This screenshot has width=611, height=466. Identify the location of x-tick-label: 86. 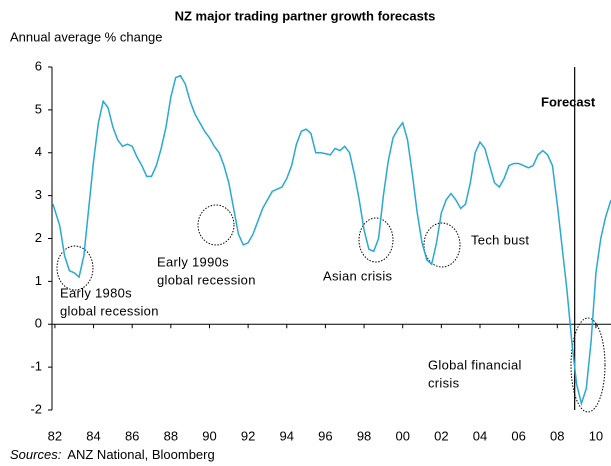
(132, 435).